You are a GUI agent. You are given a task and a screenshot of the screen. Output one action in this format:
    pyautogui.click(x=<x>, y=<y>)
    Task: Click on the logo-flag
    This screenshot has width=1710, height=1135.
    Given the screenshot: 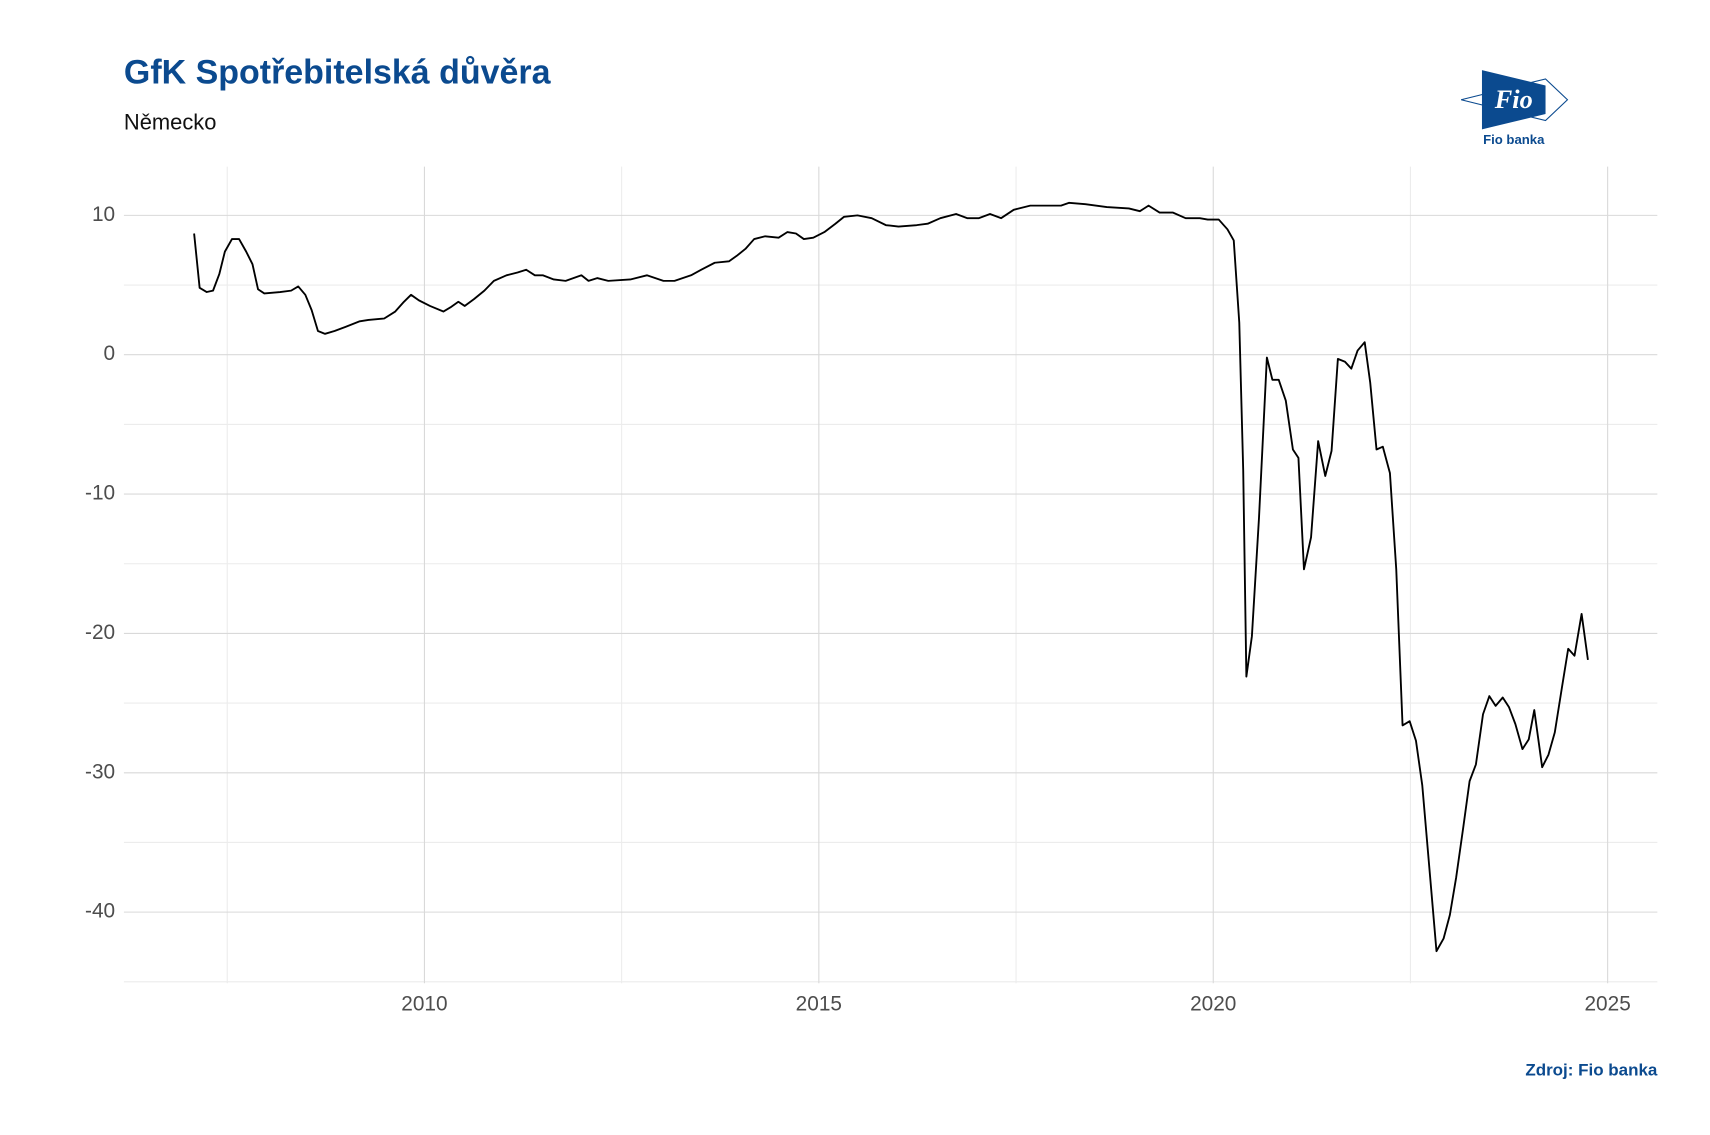 What is the action you would take?
    pyautogui.click(x=1513, y=100)
    